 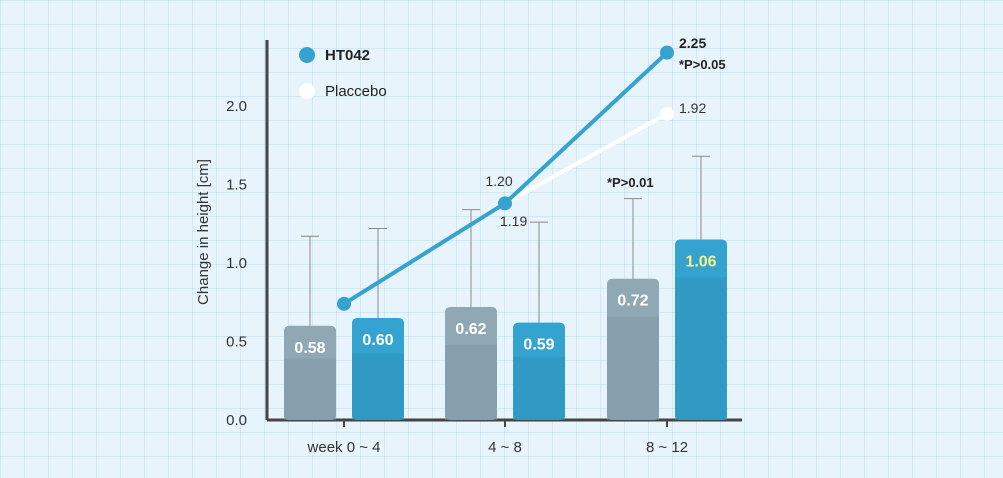 What do you see at coordinates (692, 43) in the screenshot?
I see `point-label: 2.25` at bounding box center [692, 43].